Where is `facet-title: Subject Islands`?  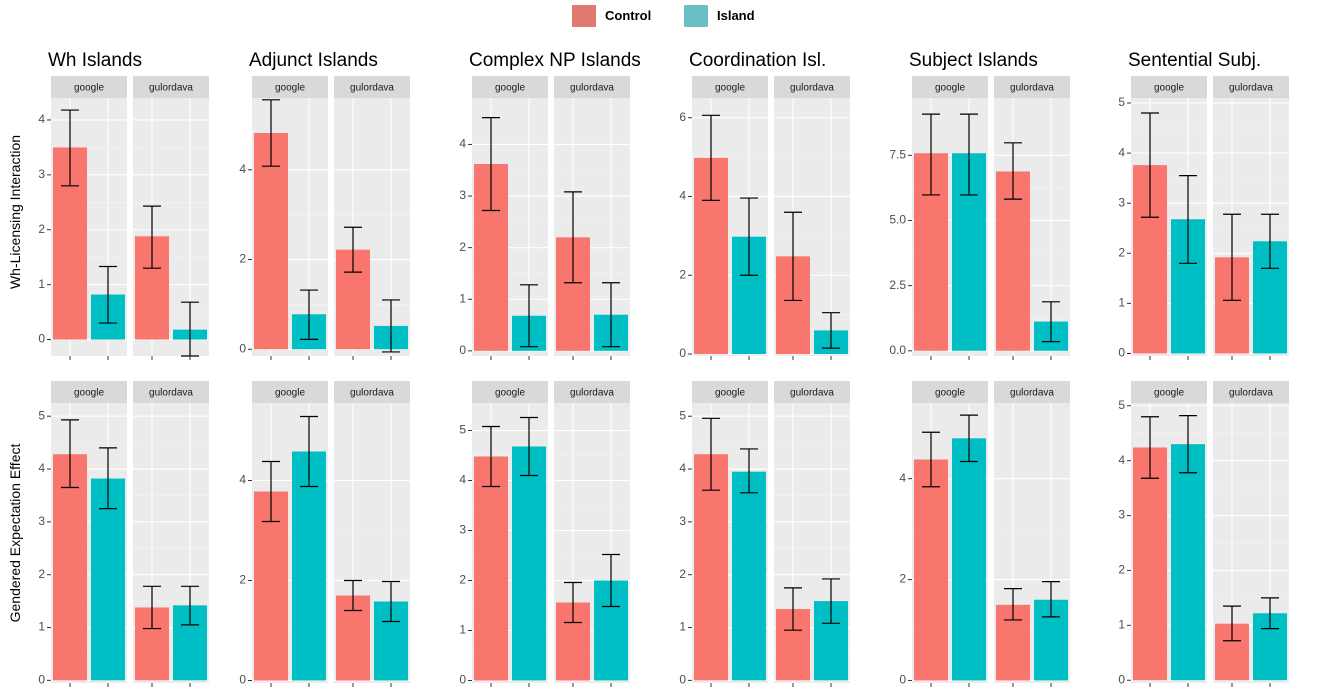
facet-title: Subject Islands is located at coordinates (973, 60).